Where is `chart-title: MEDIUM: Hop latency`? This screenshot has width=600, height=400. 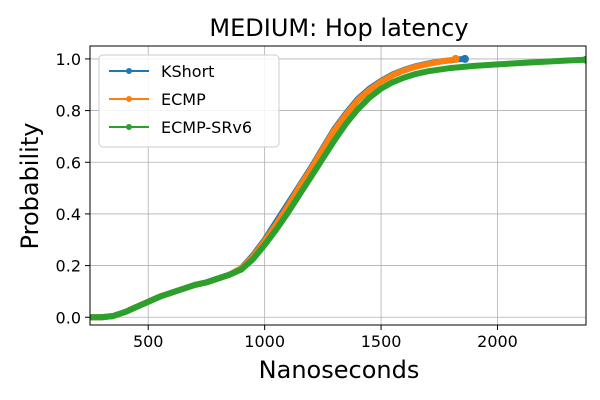 chart-title: MEDIUM: Hop latency is located at coordinates (338, 28).